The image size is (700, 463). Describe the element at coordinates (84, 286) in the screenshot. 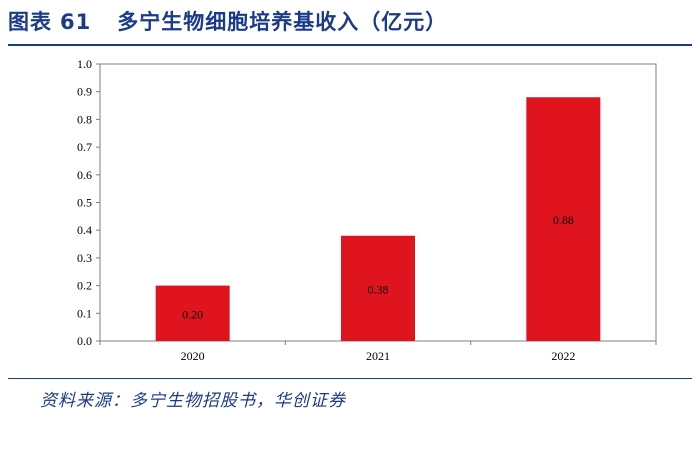

I see `y-tick-label: 0.2` at that location.